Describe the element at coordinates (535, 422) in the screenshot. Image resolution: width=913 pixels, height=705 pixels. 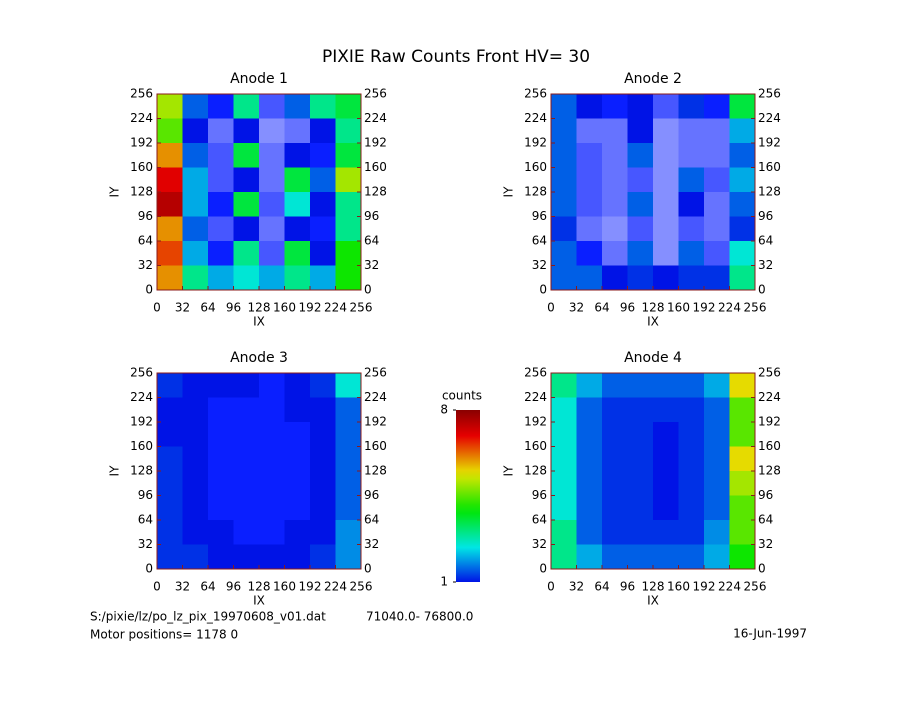
I see `y-tick-label: 192` at that location.